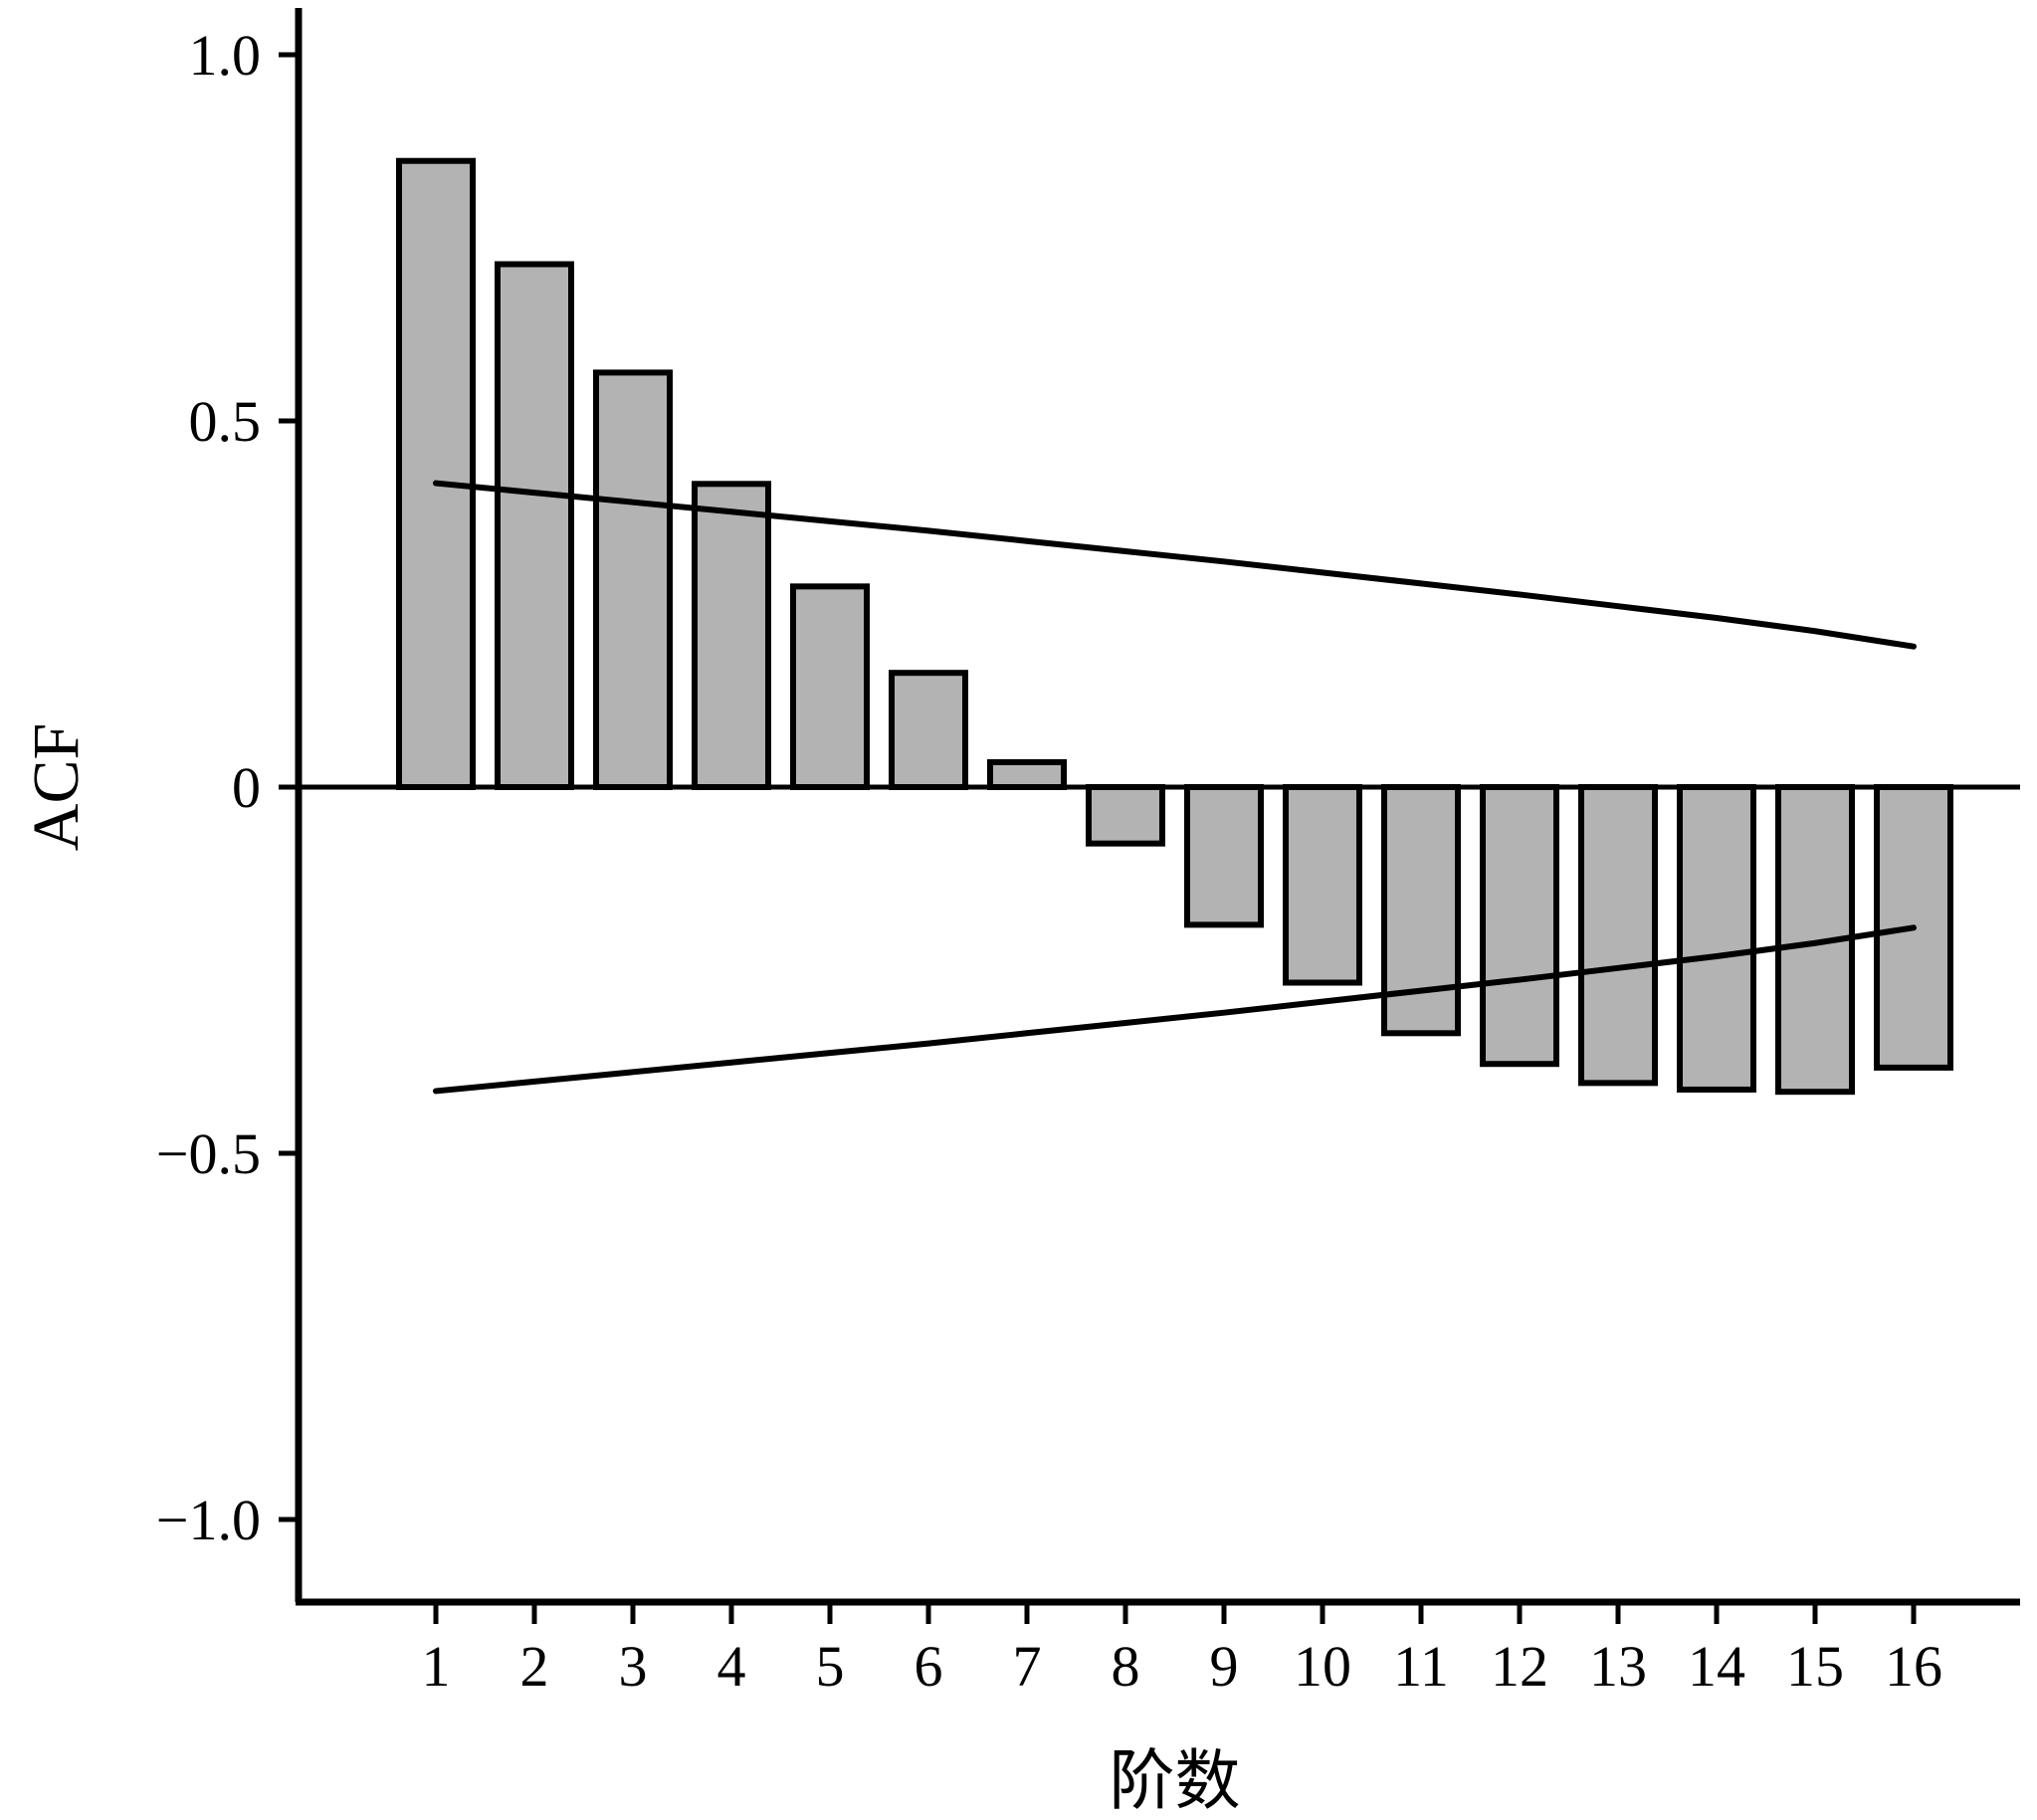  What do you see at coordinates (1421, 1666) in the screenshot?
I see `x-tick-label: 11` at bounding box center [1421, 1666].